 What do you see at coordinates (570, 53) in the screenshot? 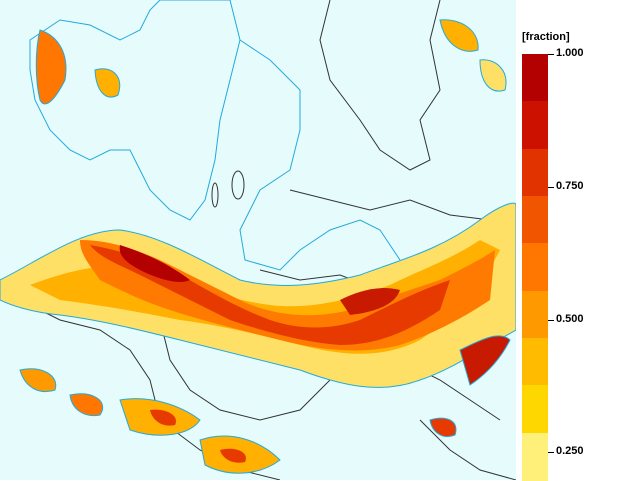
I see `legend-label: 1.000` at bounding box center [570, 53].